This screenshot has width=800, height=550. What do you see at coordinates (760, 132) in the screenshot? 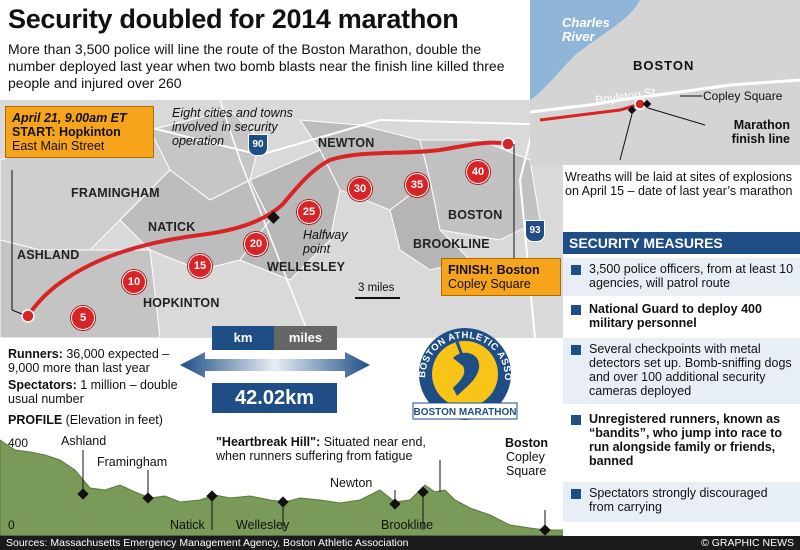
I see `finish-line-label: Marathon finish line` at bounding box center [760, 132].